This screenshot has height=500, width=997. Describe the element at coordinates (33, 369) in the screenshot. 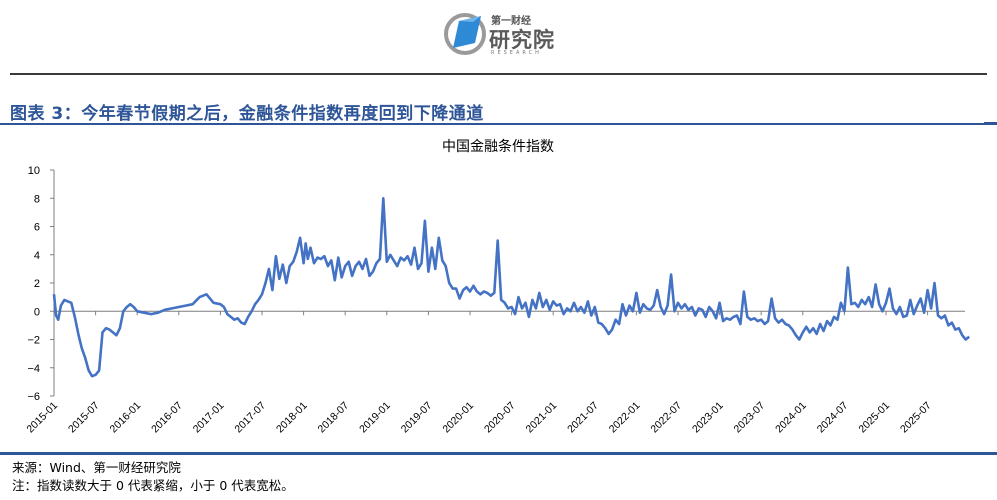

I see `y-tick-label: −4` at that location.